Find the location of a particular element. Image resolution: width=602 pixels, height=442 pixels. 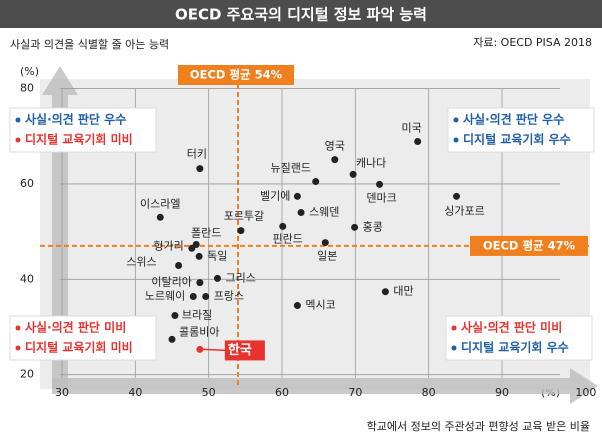

point-label: 포르투갈 is located at coordinates (244, 216).